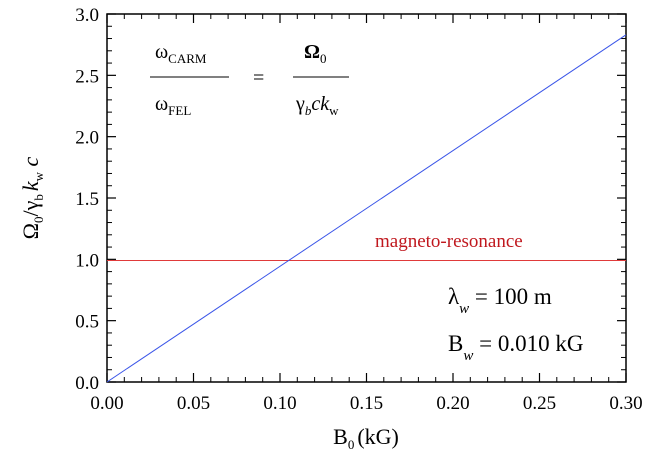 Image resolution: width=646 pixels, height=453 pixels. What do you see at coordinates (366, 403) in the screenshot?
I see `x-tick-label: 0.15` at bounding box center [366, 403].